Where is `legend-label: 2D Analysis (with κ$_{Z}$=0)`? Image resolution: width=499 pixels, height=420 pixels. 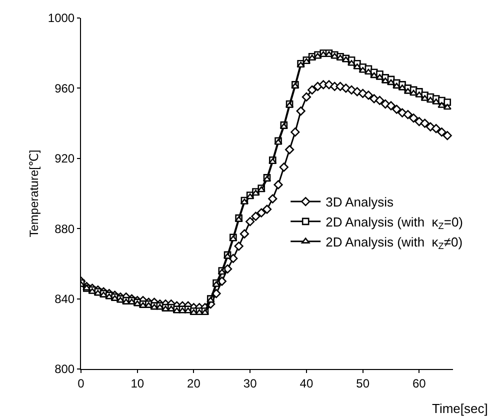
legend-label: 2D Analysis (with κ$_{Z}$=0) is located at coordinates (395, 223).